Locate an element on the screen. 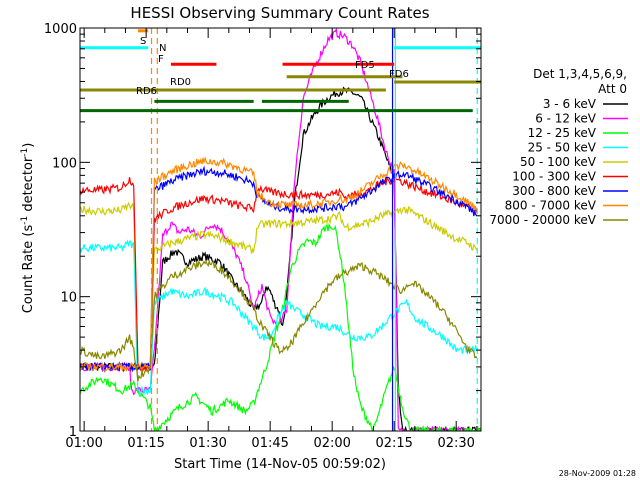 This screenshot has height=480, width=640. flag-label-rd0: RD0 is located at coordinates (180, 82).